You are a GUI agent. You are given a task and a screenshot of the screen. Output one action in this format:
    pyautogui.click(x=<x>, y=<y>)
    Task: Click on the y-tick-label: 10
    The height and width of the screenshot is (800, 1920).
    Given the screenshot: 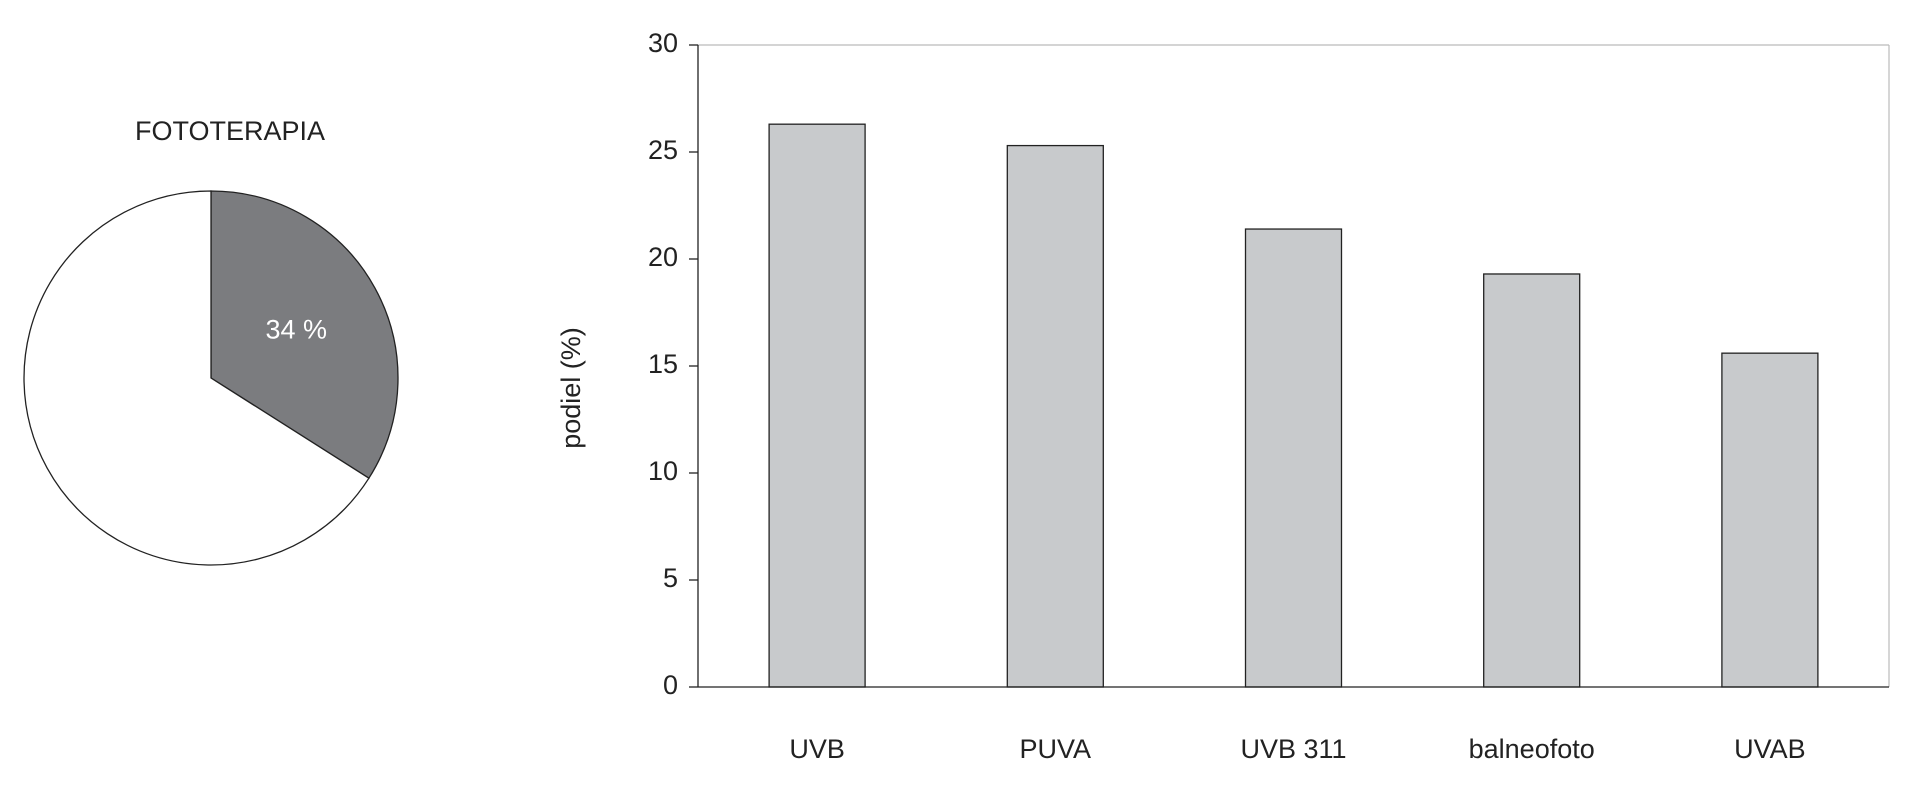 What is the action you would take?
    pyautogui.click(x=663, y=471)
    